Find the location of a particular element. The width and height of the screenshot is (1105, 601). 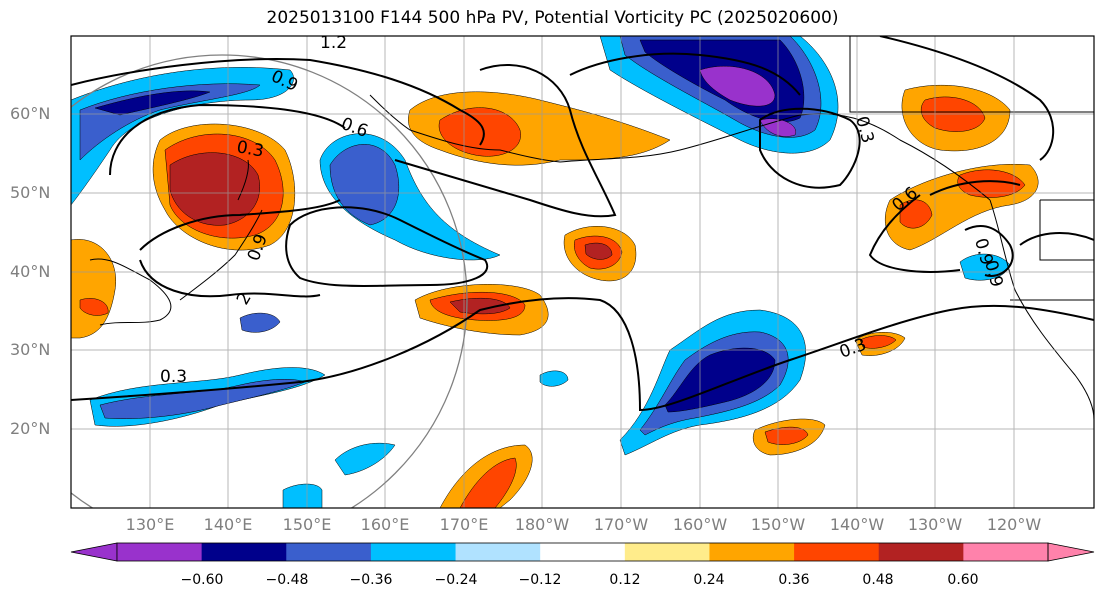

lon-label: 120°W is located at coordinates (1014, 524).